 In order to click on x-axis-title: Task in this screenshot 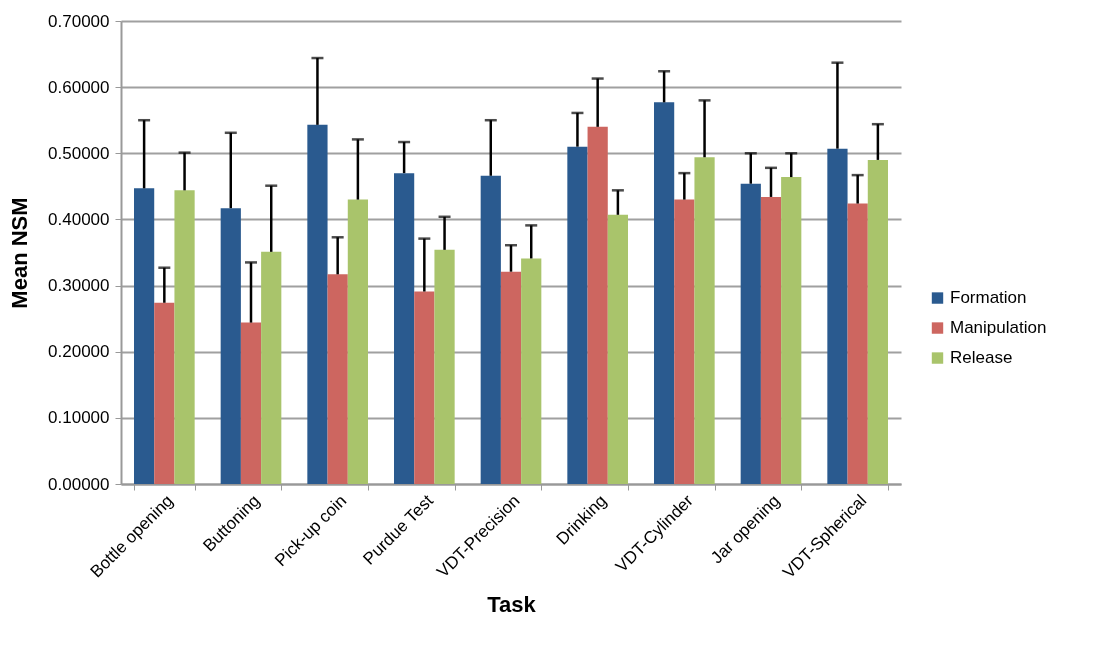, I will do `click(512, 605)`.